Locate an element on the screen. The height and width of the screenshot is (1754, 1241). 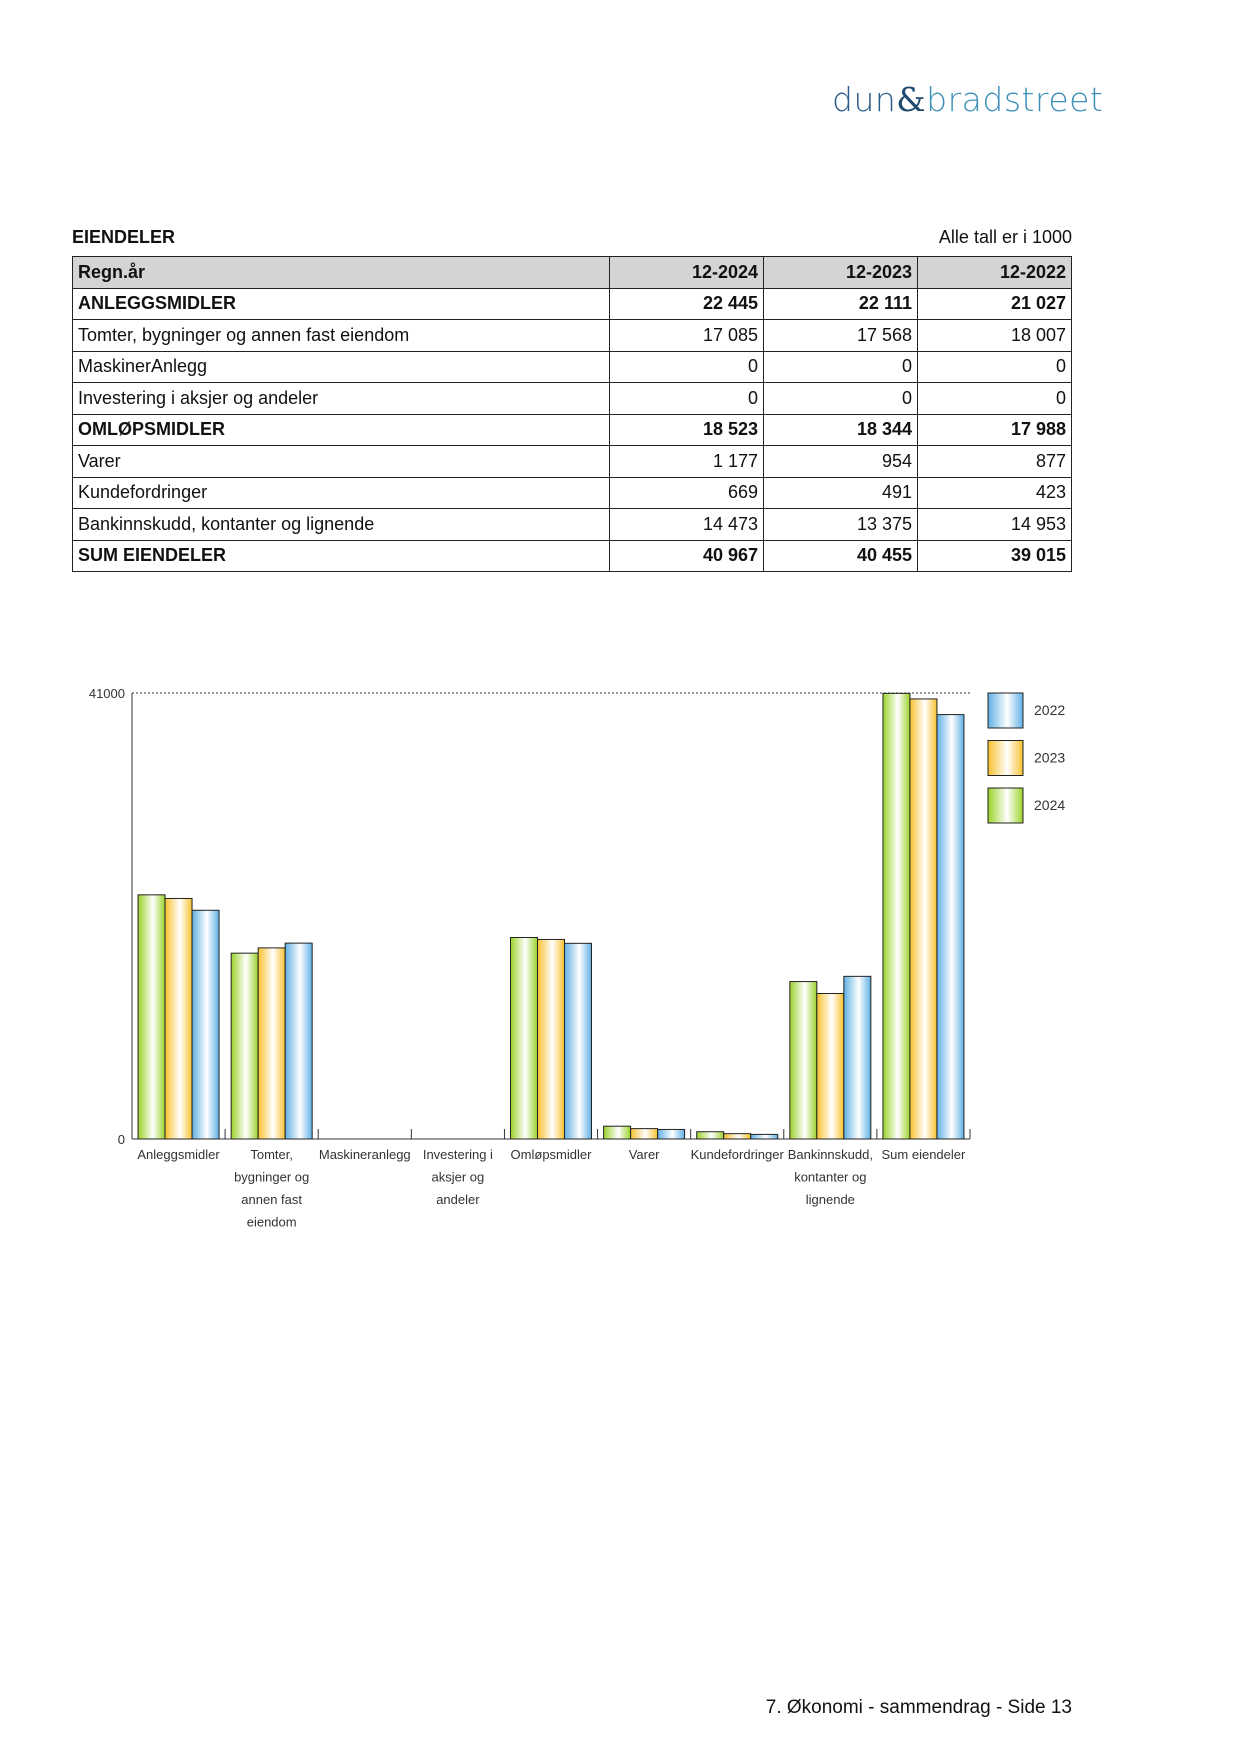
row-label: OMLØPSMIDLER is located at coordinates (341, 429).